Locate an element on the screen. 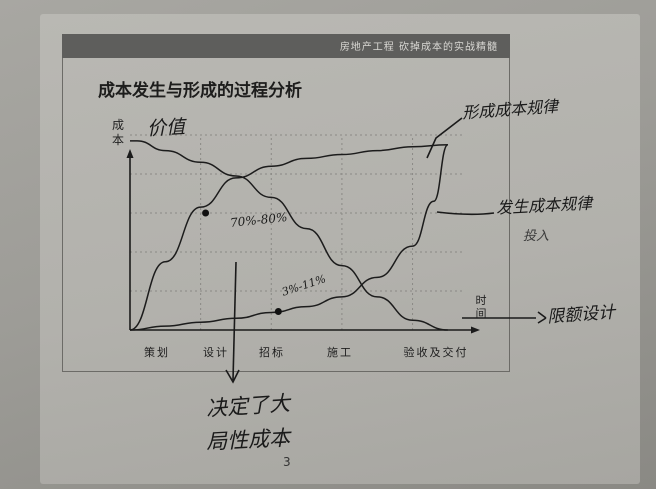 The height and width of the screenshot is (489, 656). handwritten-design-note: 限额设计 is located at coordinates (581, 315).